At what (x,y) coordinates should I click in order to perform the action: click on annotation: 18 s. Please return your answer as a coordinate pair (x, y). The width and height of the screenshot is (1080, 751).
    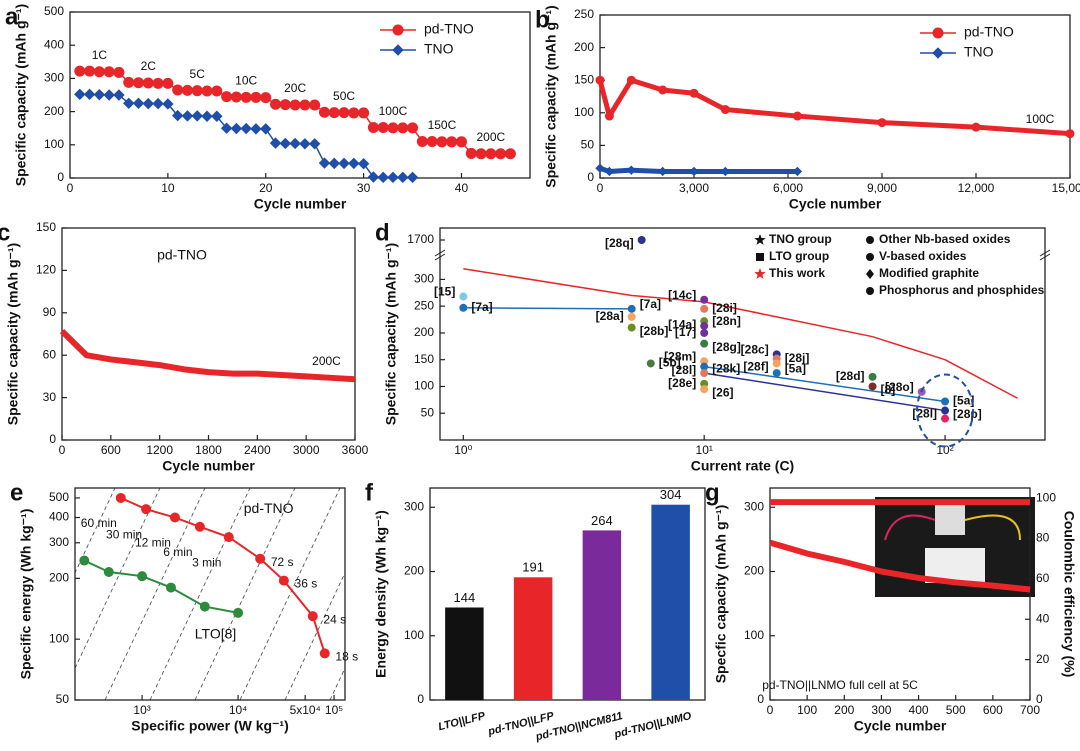
    Looking at the image, I should click on (346, 657).